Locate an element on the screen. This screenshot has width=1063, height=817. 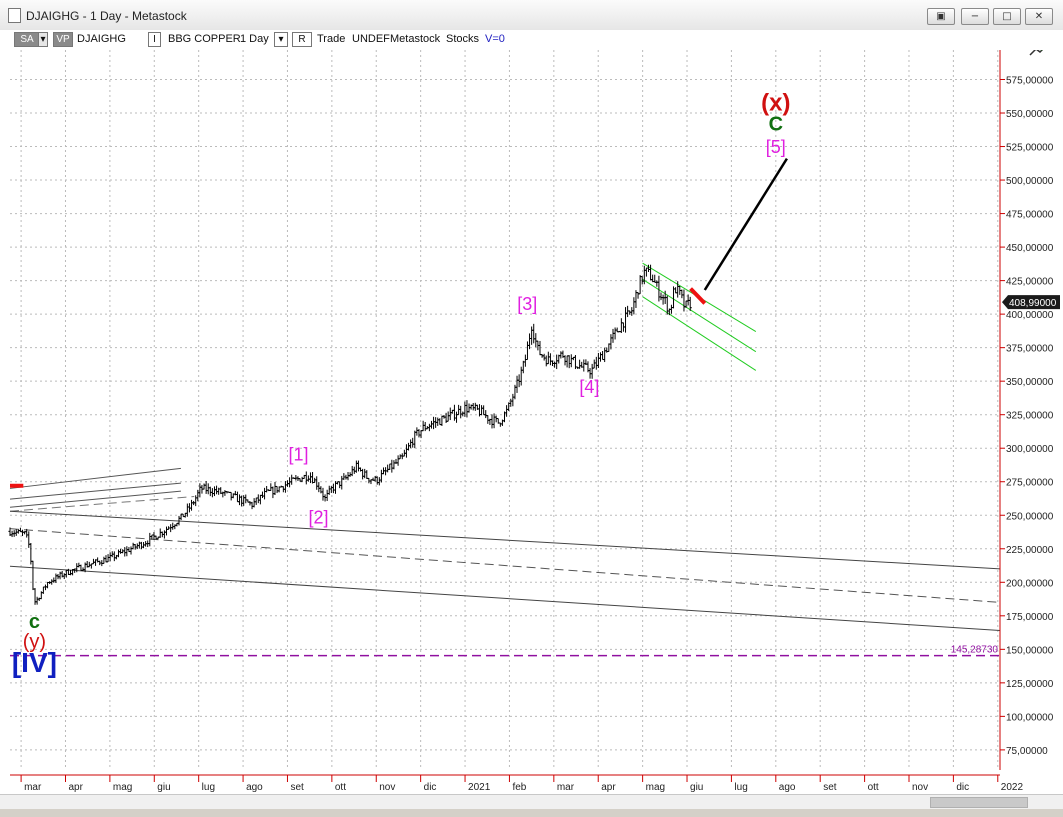
trend-upper is located at coordinates (505, 540).